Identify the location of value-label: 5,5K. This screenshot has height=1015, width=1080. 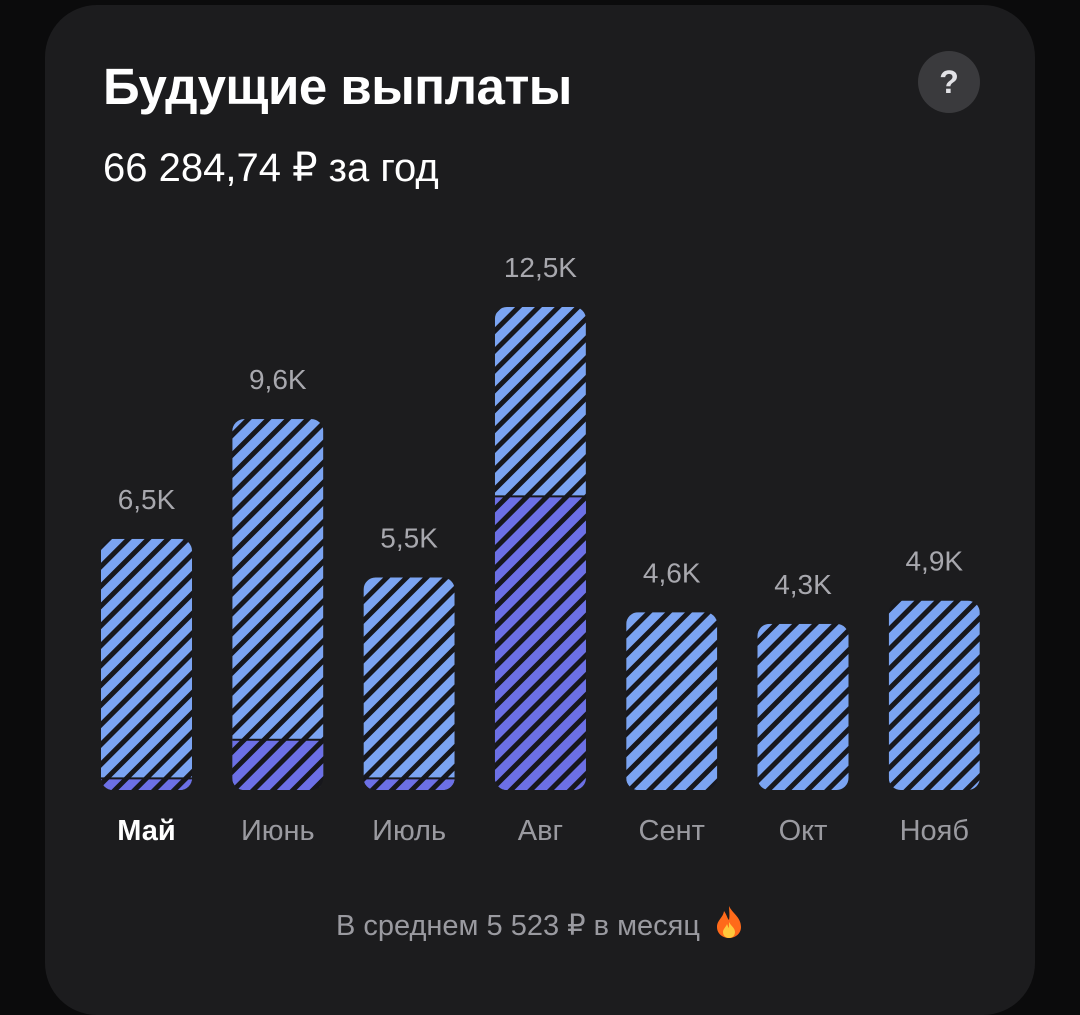
(409, 537).